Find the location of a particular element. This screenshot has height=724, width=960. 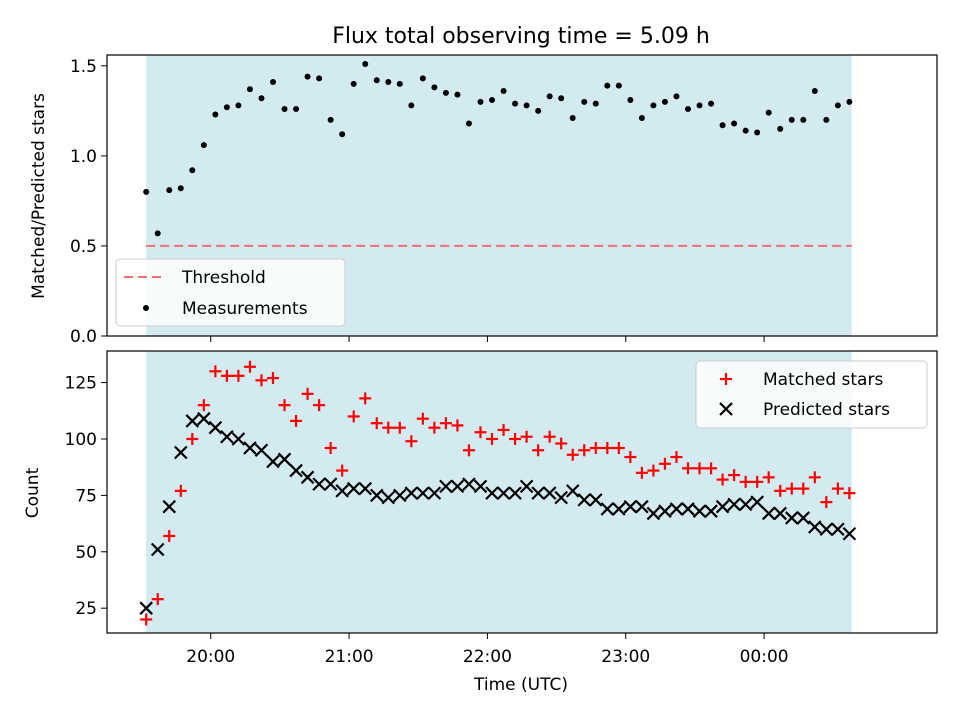

x-tick-label: 23:00 is located at coordinates (625, 657).